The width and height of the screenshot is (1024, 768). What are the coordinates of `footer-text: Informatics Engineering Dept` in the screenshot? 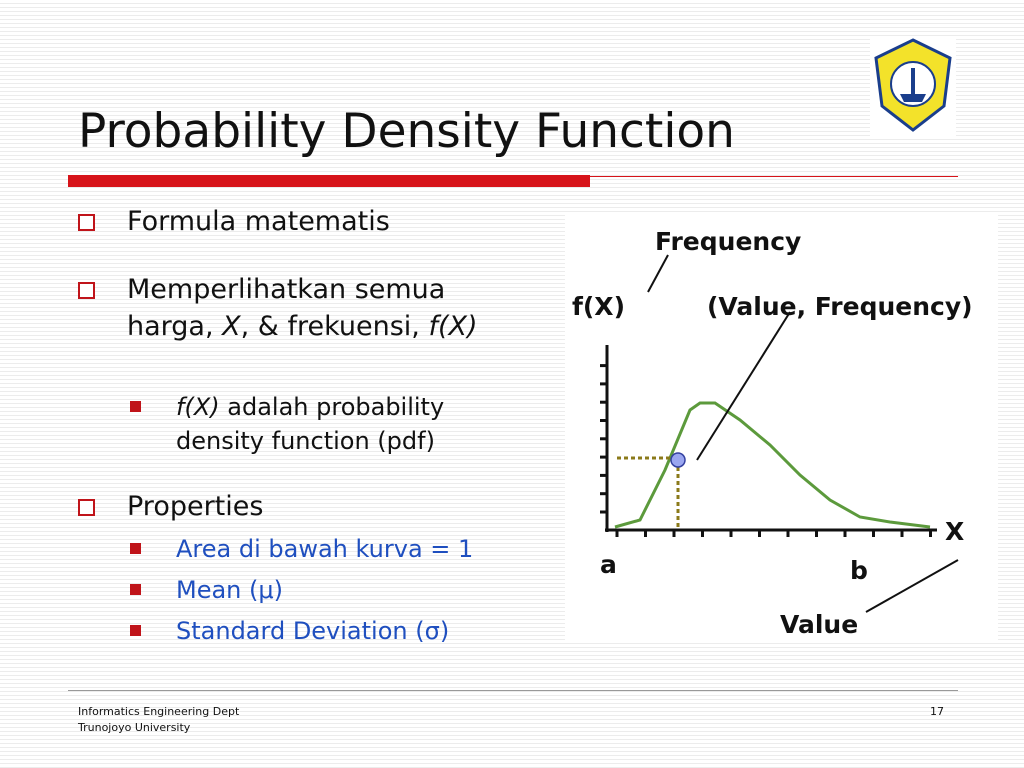 It's located at (159, 711).